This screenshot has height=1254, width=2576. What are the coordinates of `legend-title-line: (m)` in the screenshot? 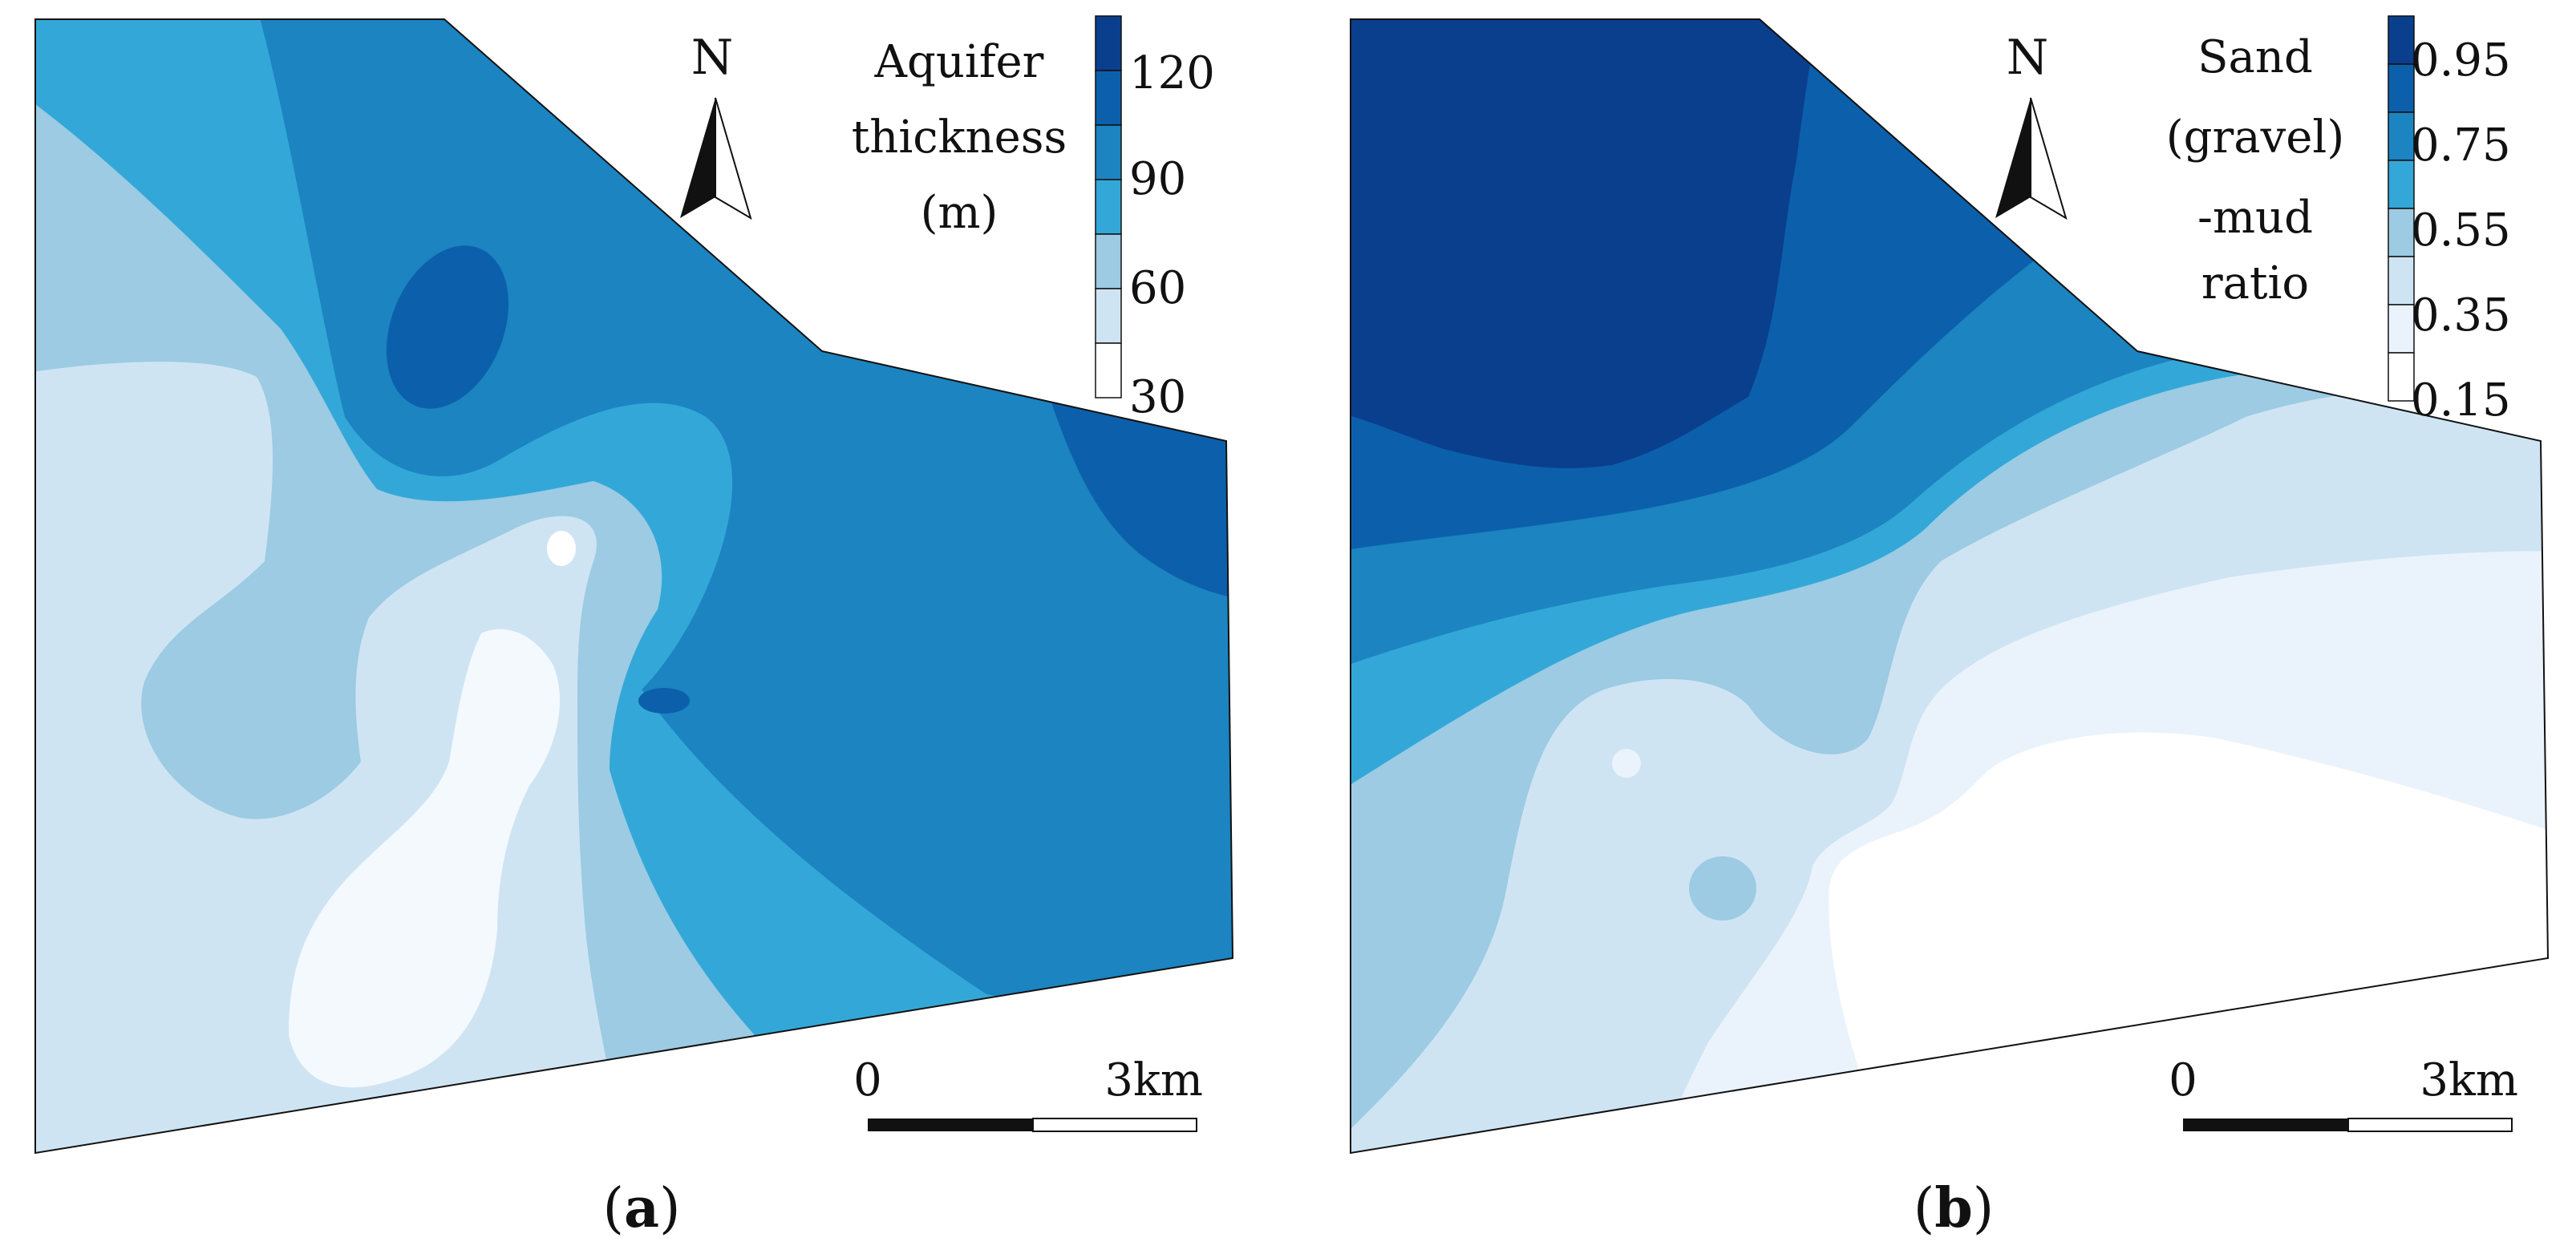 It's located at (960, 213).